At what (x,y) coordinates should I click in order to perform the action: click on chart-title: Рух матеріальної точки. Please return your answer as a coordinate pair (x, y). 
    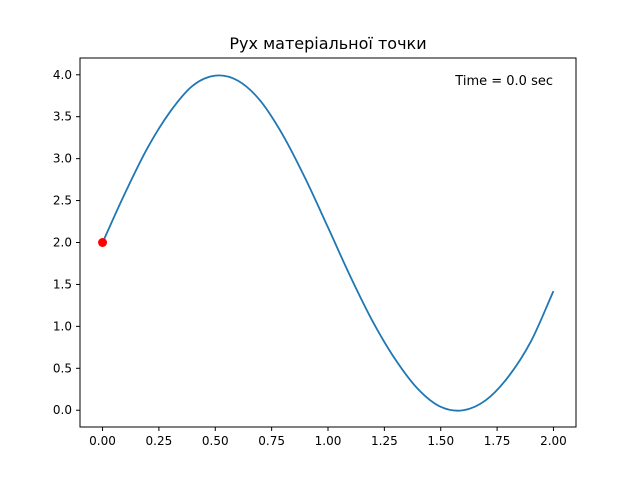
    Looking at the image, I should click on (327, 43).